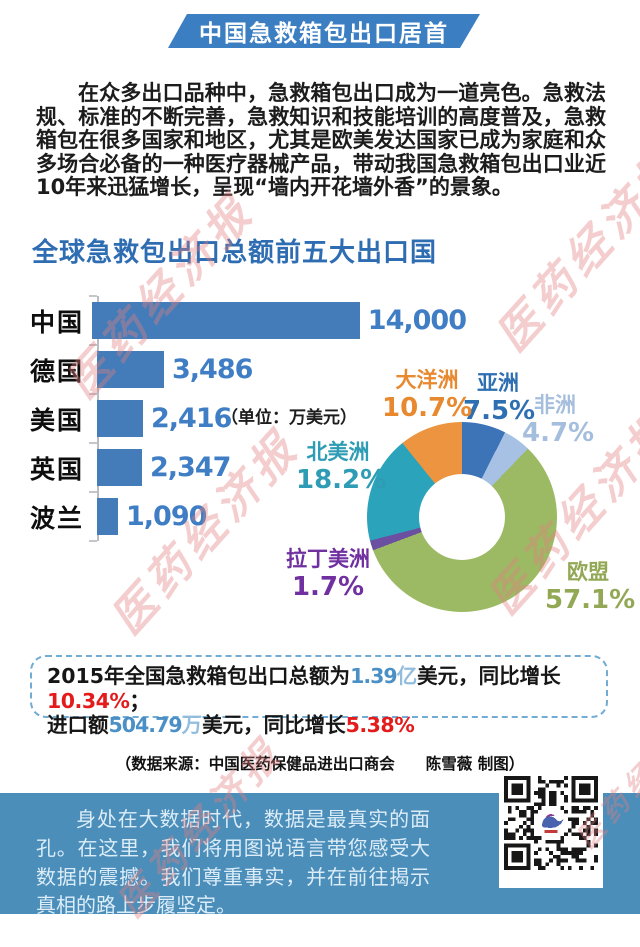  What do you see at coordinates (558, 433) in the screenshot?
I see `pie-label-pct: 4.7%` at bounding box center [558, 433].